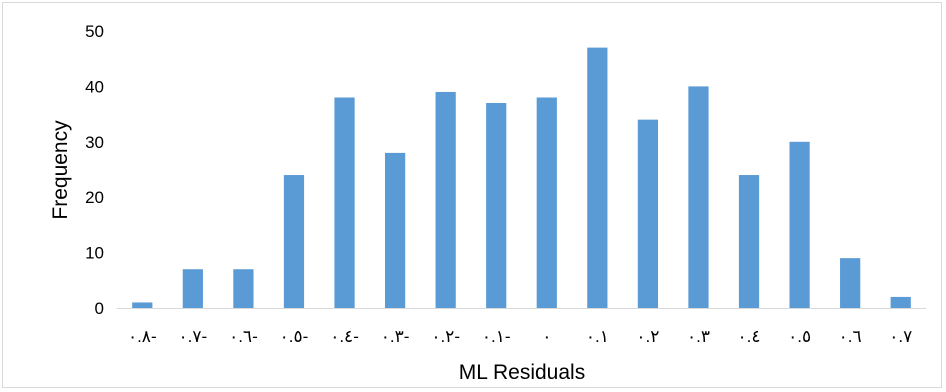 This screenshot has height=392, width=946. I want to click on x-tick-label: ٠.٢-, so click(445, 336).